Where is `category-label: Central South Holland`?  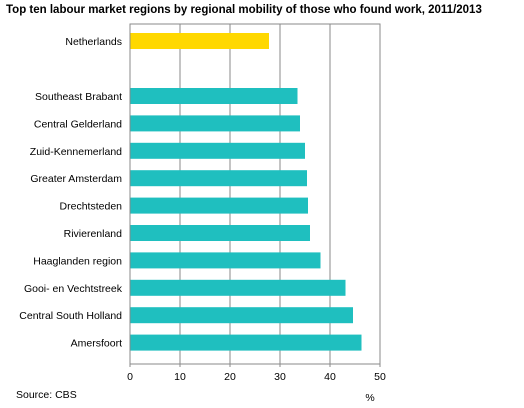
category-label: Central South Holland is located at coordinates (70, 316).